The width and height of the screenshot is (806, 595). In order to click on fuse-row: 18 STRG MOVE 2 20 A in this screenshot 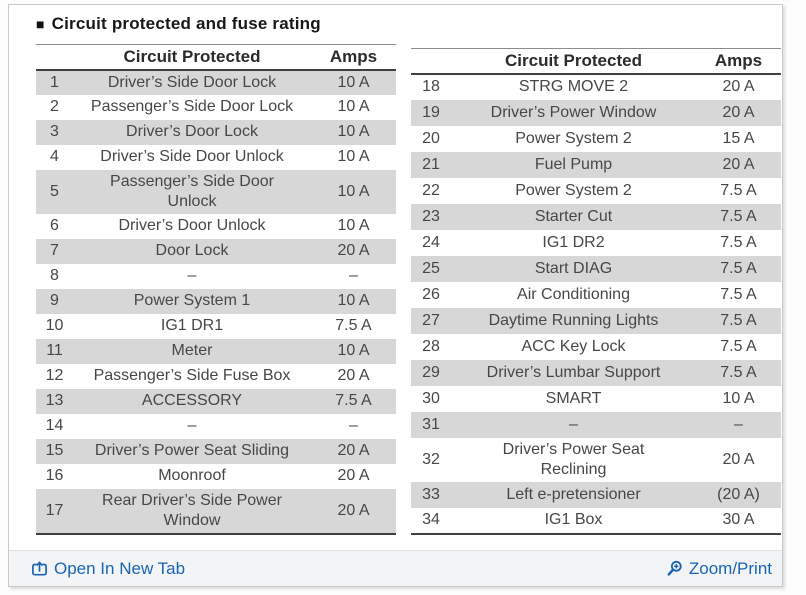, I will do `click(596, 87)`.